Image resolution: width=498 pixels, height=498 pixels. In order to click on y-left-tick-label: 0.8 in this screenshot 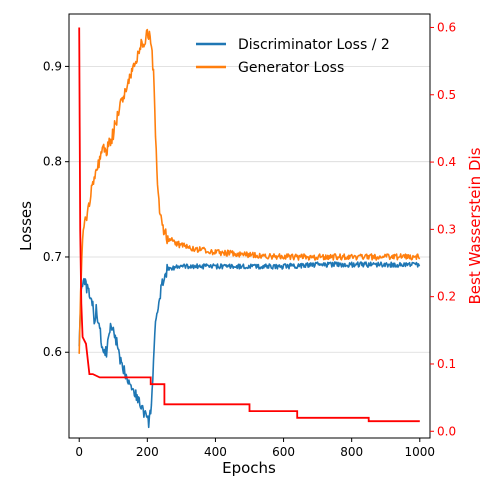, I will do `click(52, 162)`.